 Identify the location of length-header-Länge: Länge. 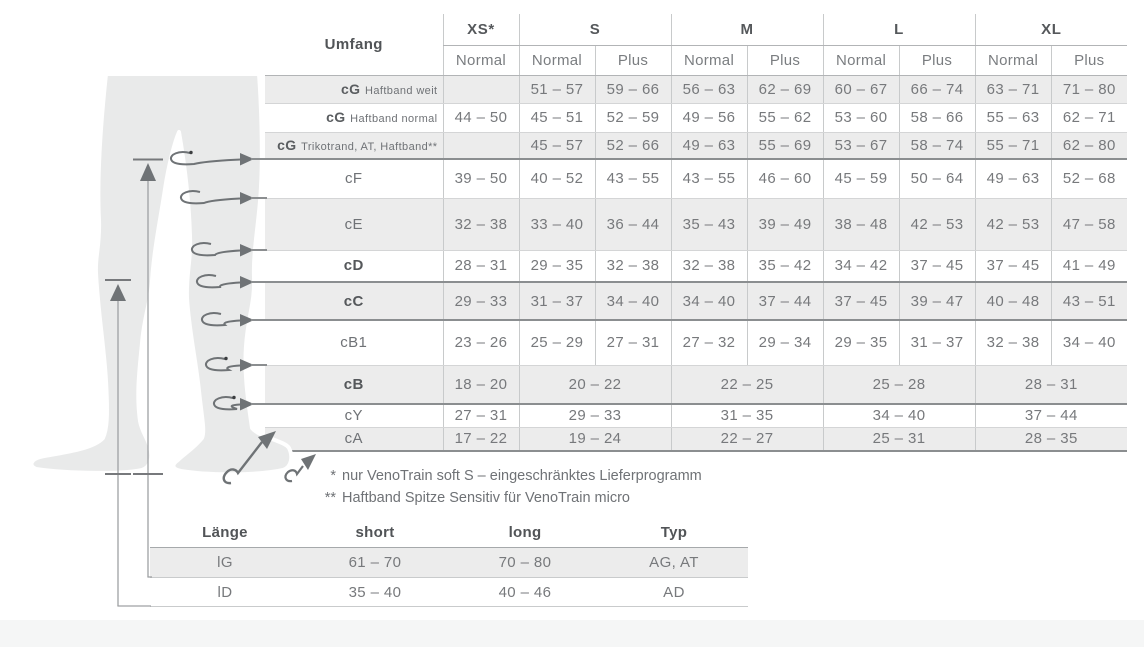
(225, 533).